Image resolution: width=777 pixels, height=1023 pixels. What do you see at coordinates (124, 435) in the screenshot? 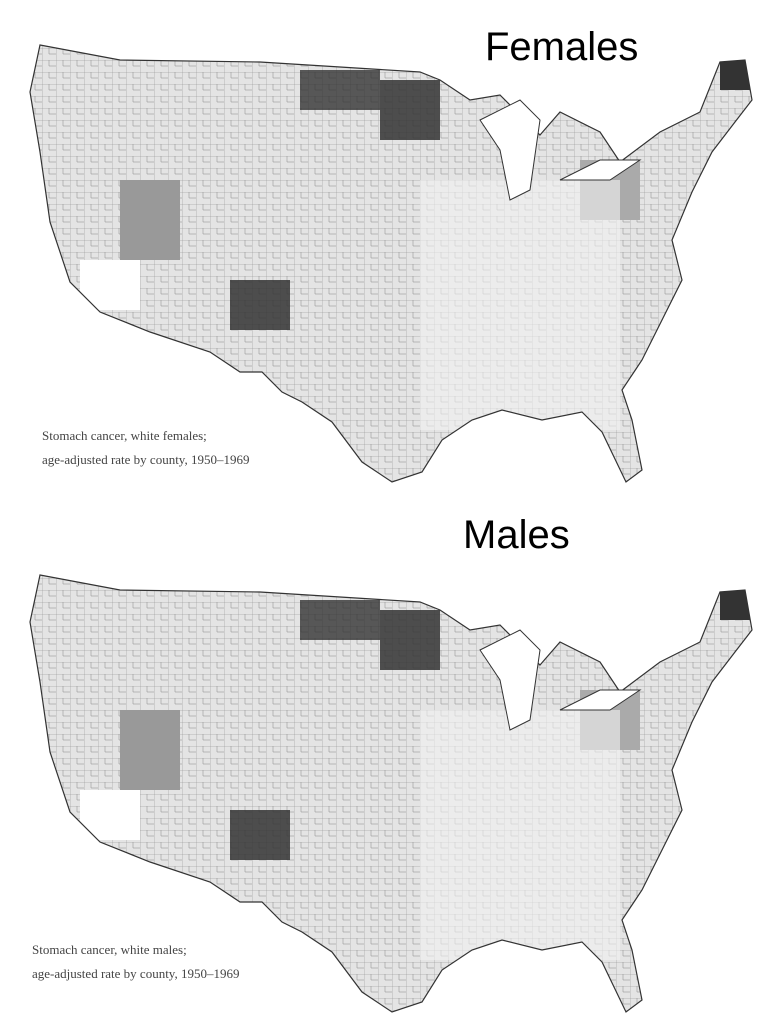
I see `caption: Stomach cancer, white females;` at bounding box center [124, 435].